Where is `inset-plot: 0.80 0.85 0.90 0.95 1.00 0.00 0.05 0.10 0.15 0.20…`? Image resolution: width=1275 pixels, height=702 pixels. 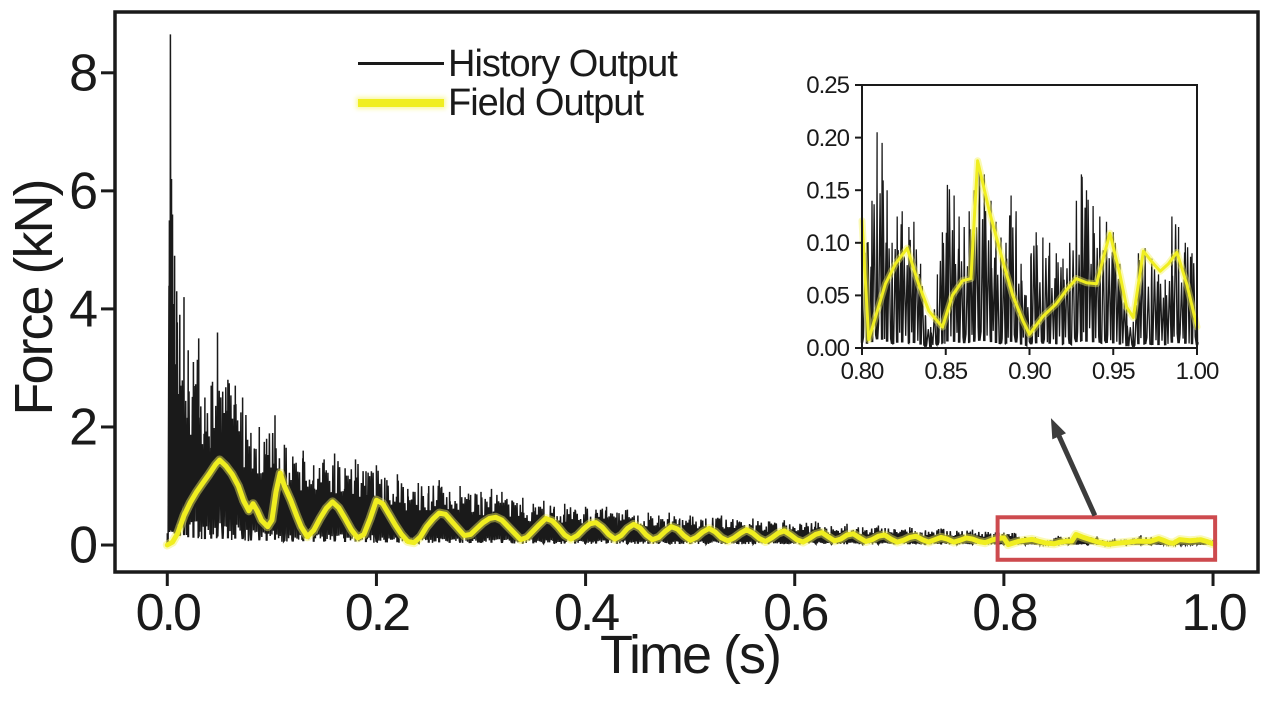 inset-plot: 0.80 0.85 0.90 0.95 1.00 0.00 0.05 0.10 0.15 0.20… is located at coordinates (1013, 228).